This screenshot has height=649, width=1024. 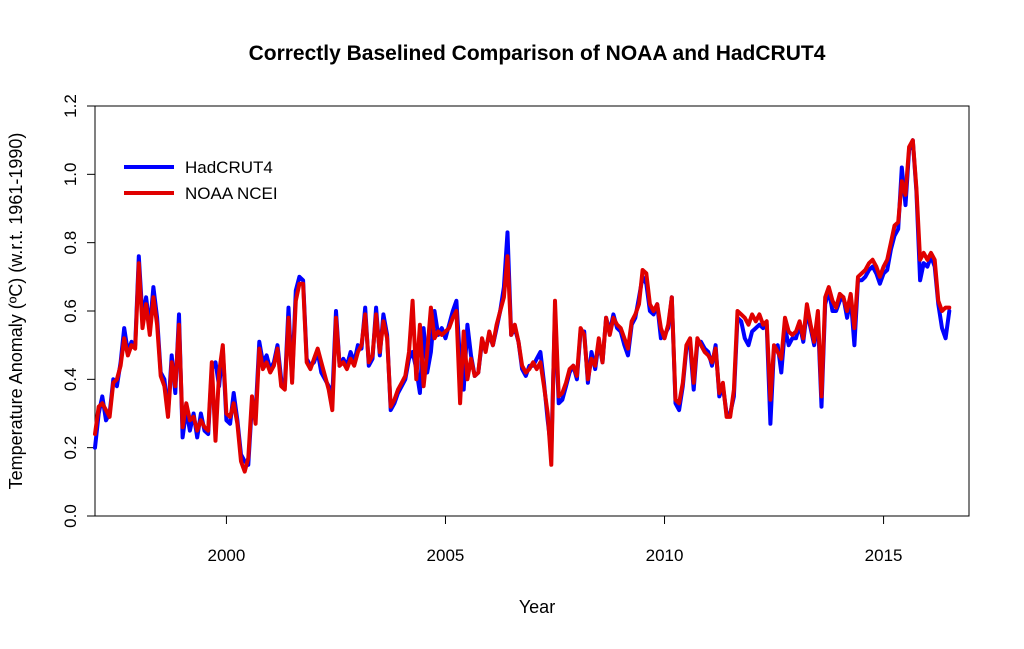 I want to click on y-tick-label: 1.2, so click(x=70, y=106).